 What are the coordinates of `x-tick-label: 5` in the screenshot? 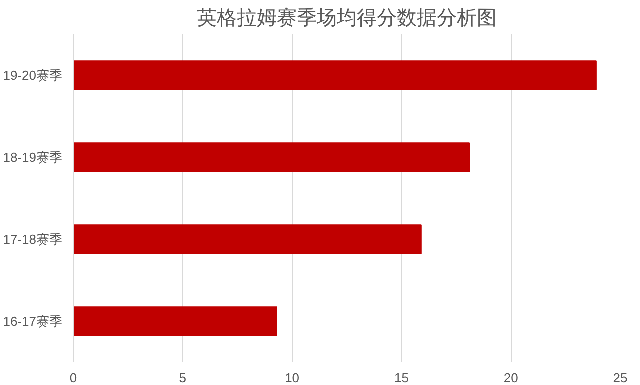 It's located at (183, 377).